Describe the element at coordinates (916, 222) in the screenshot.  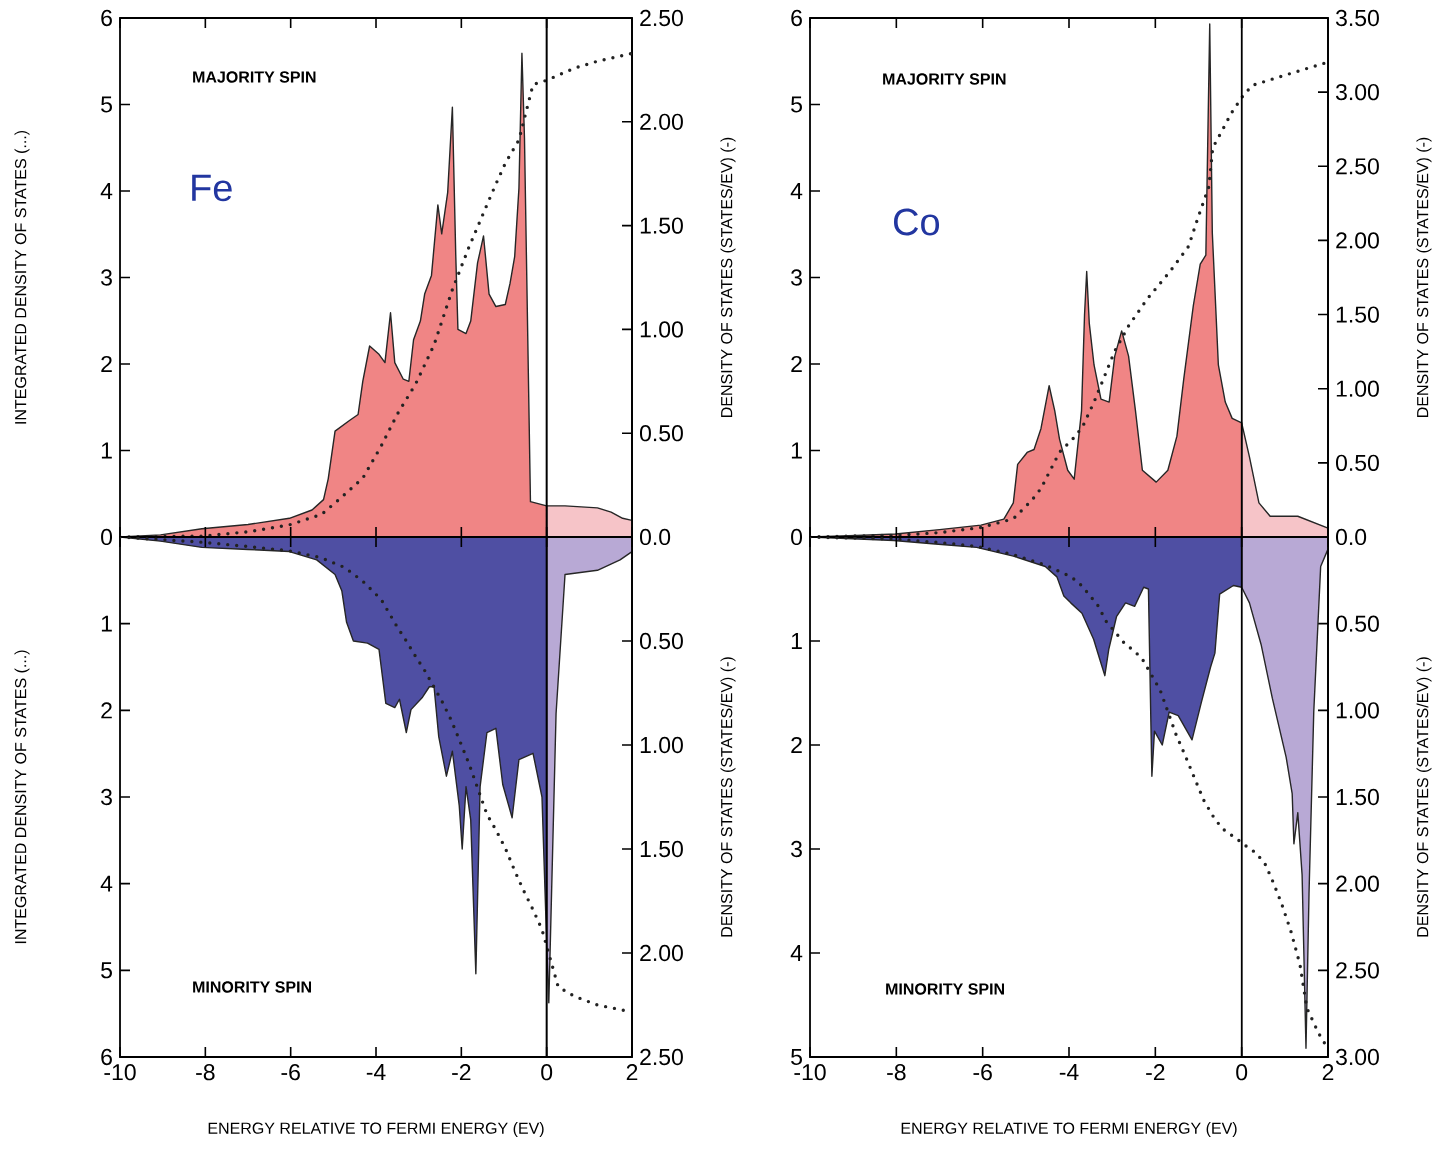
I see `annotation: Co` at that location.